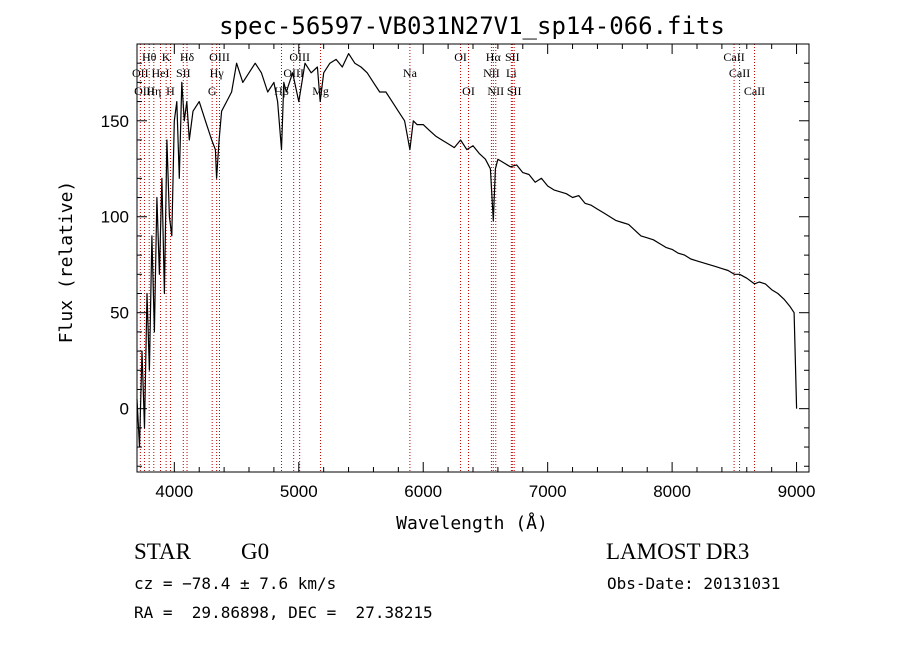 This screenshot has height=649, width=900. I want to click on y-tick-label: 50, so click(119, 313).